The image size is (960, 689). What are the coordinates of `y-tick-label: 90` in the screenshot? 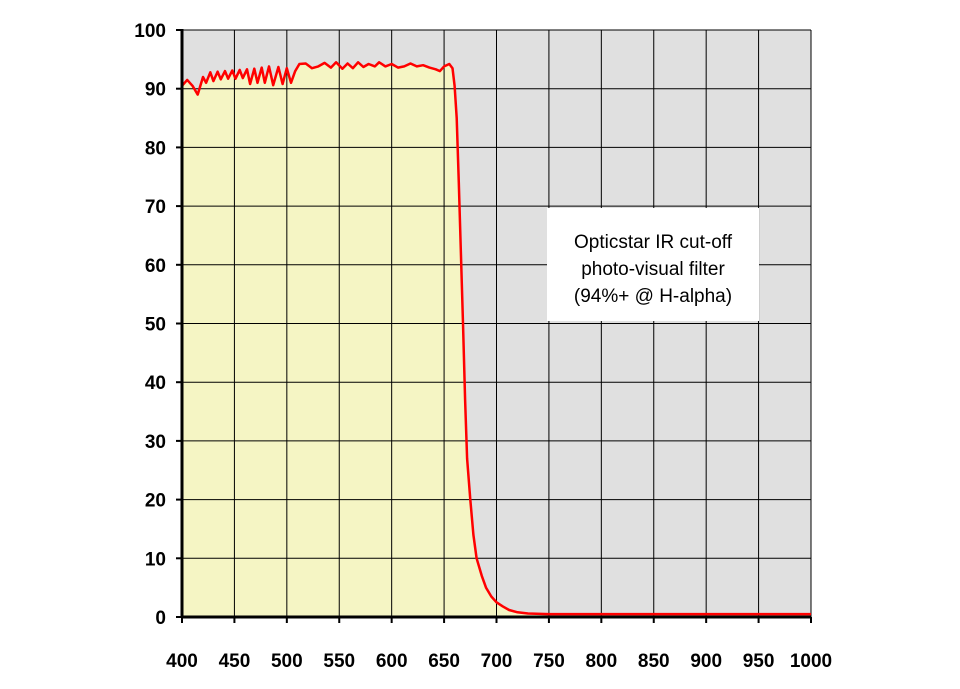 It's located at (155, 90).